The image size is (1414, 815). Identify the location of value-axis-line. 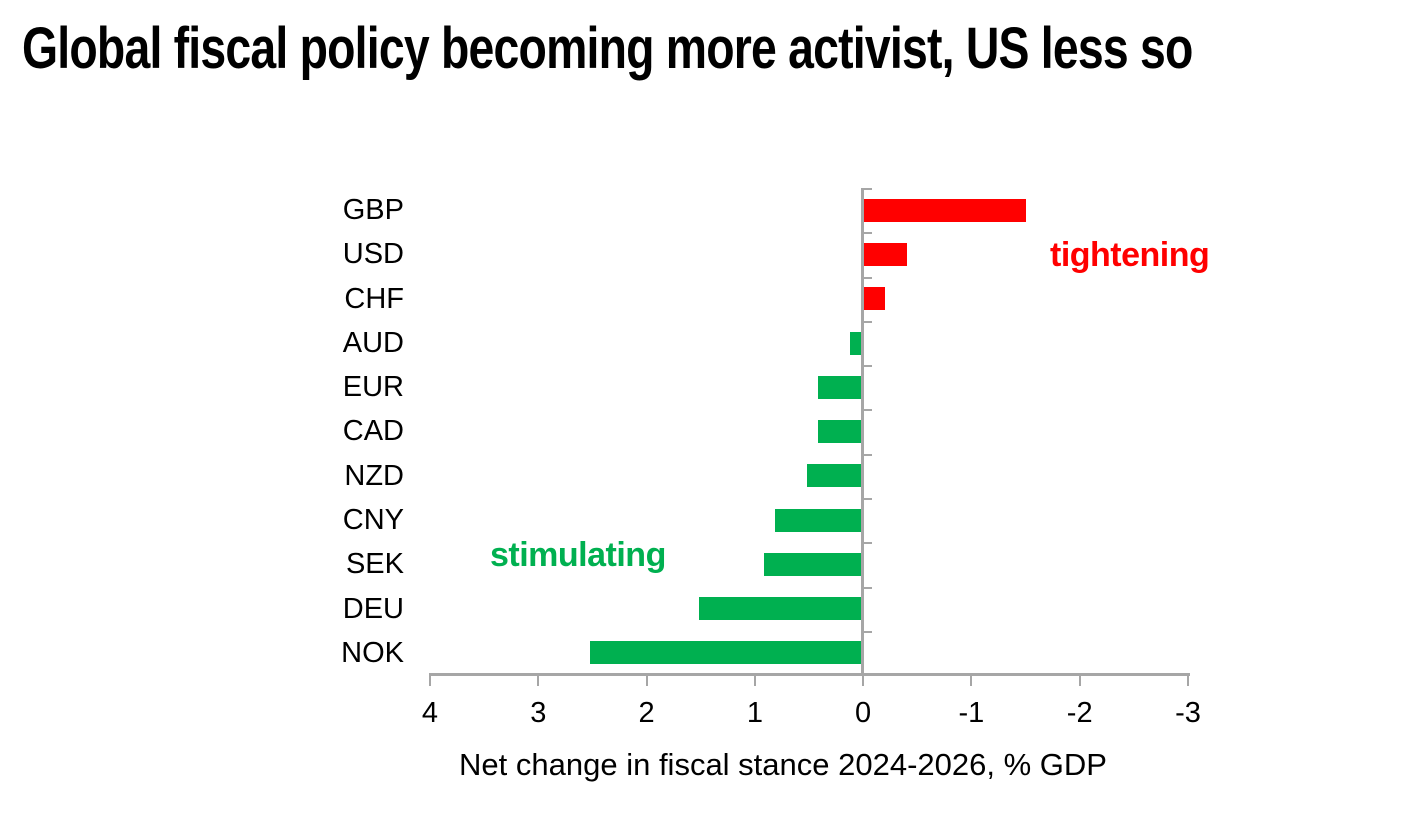
(809, 674).